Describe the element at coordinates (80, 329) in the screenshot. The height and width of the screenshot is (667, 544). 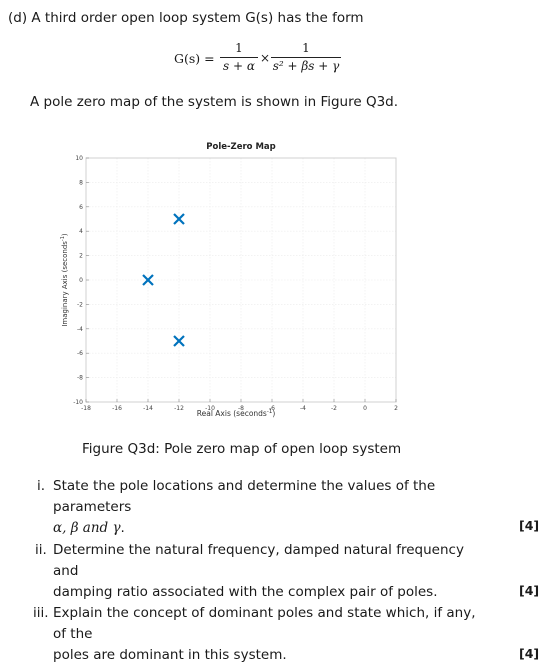
I see `y-tick-label: -4` at that location.